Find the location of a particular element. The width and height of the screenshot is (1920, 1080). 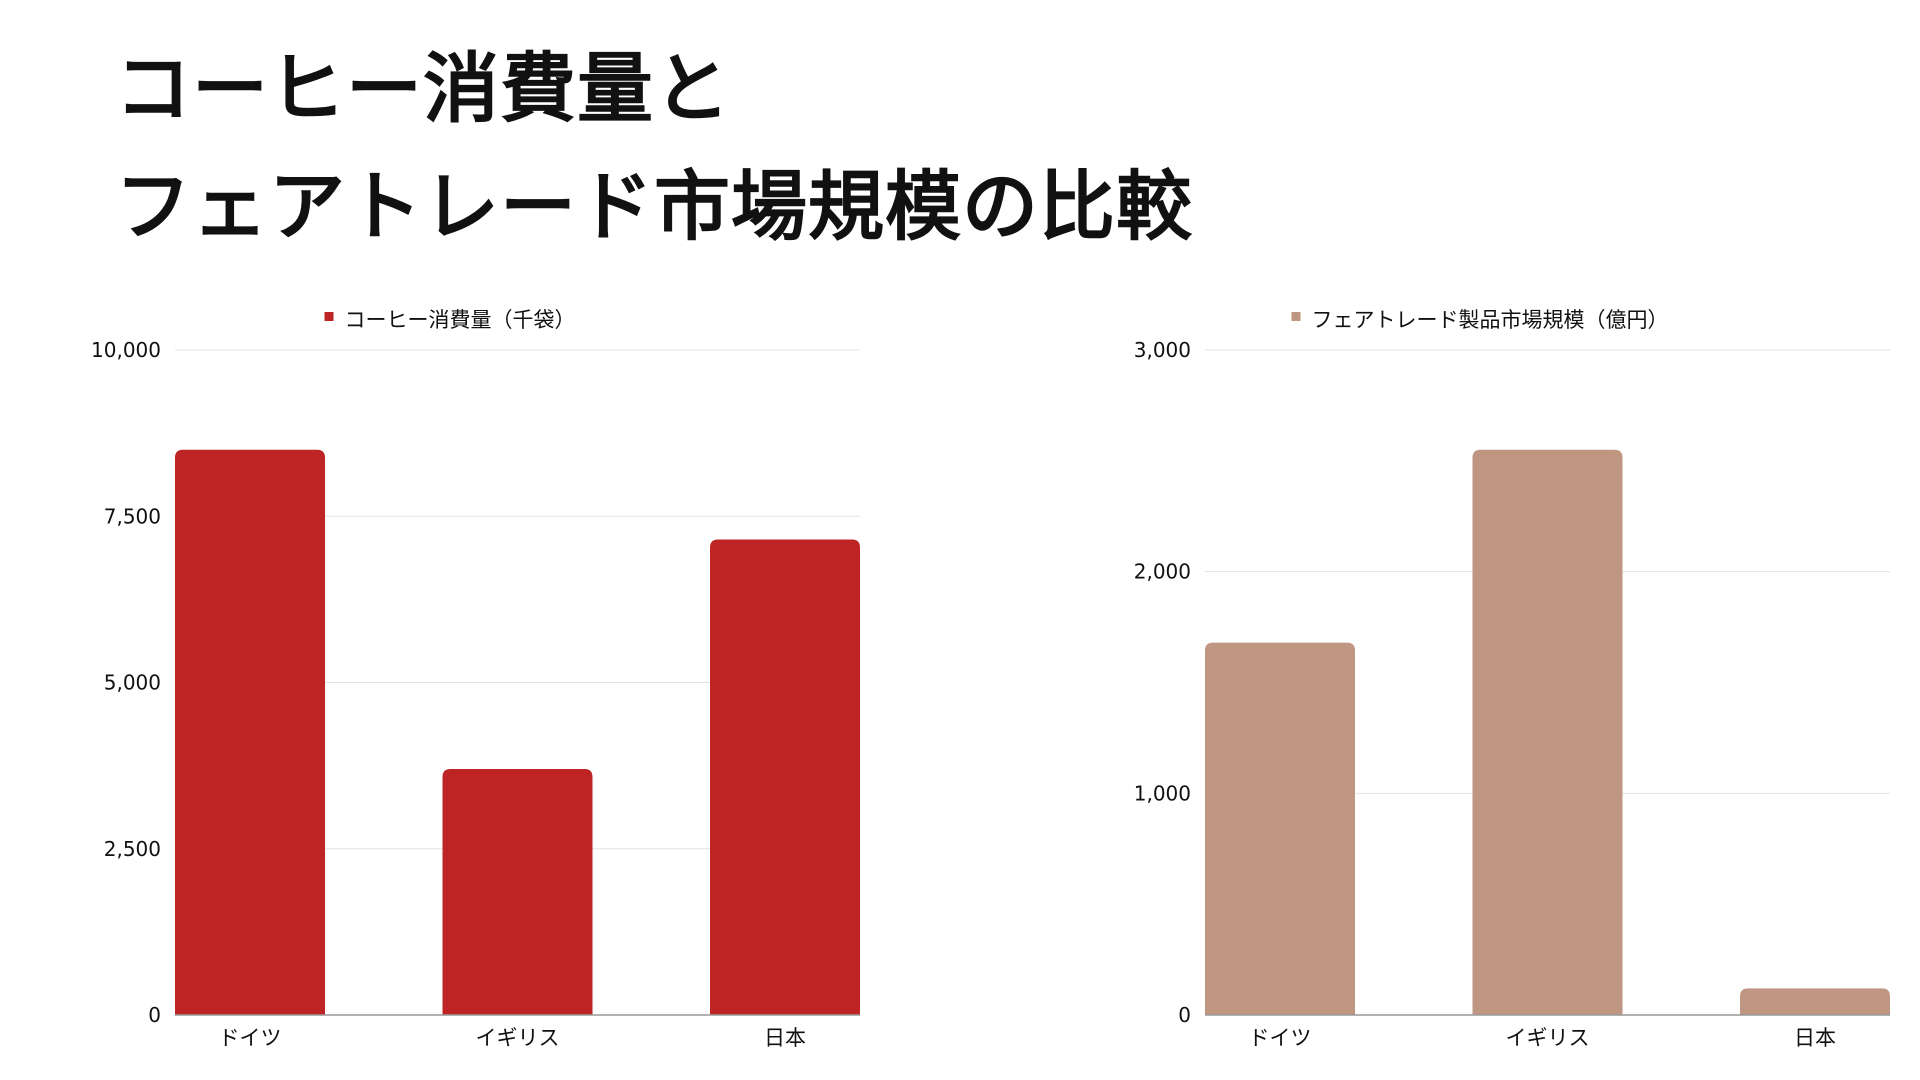

y-tick-label: 5,000 is located at coordinates (132, 683).